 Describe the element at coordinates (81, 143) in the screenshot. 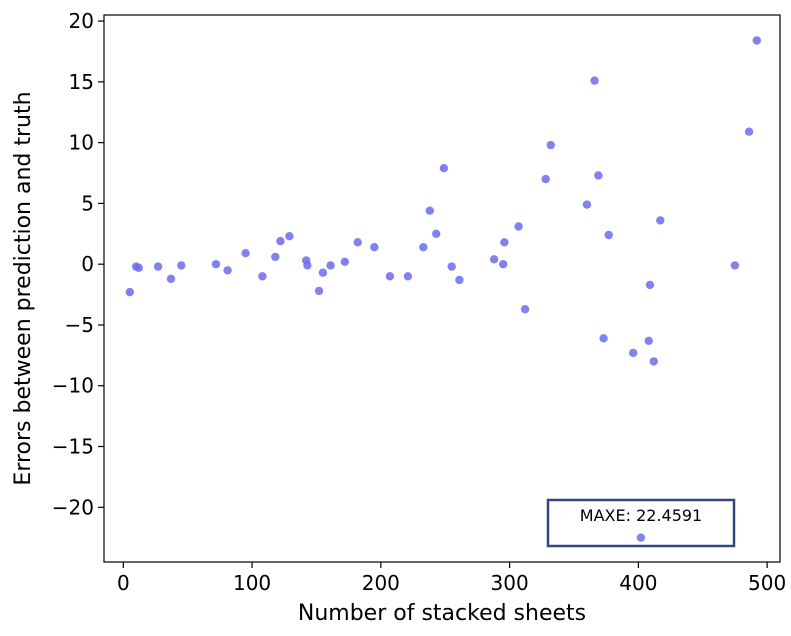

I see `y-tick-label: 10` at that location.